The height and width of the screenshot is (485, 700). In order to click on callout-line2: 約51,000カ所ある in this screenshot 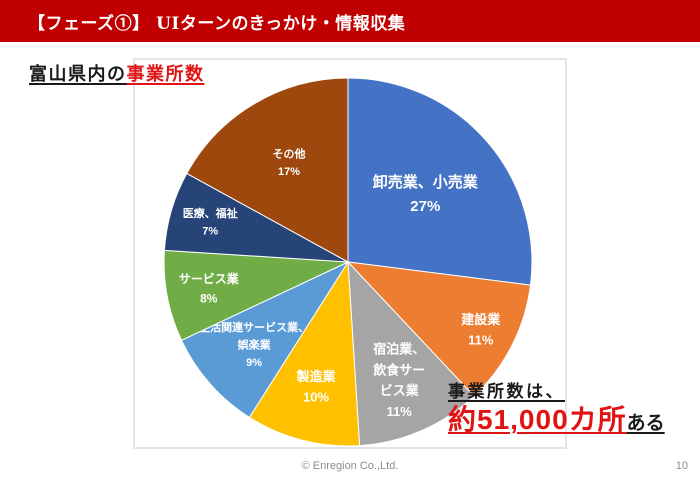, I will do `click(556, 419)`.